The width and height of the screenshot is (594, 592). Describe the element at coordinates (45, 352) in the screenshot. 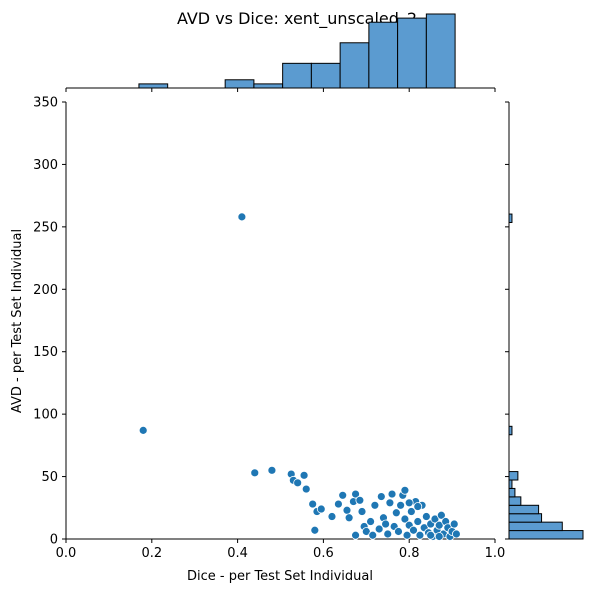

I see `y-tick-label: 150` at that location.